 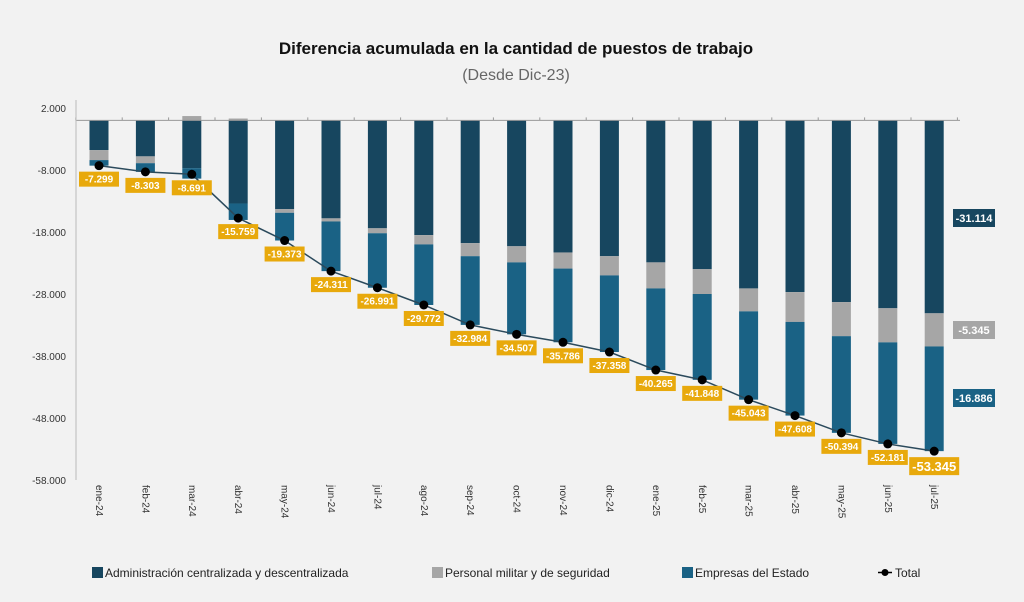 I want to click on total-data-label: -24.311, so click(x=331, y=285).